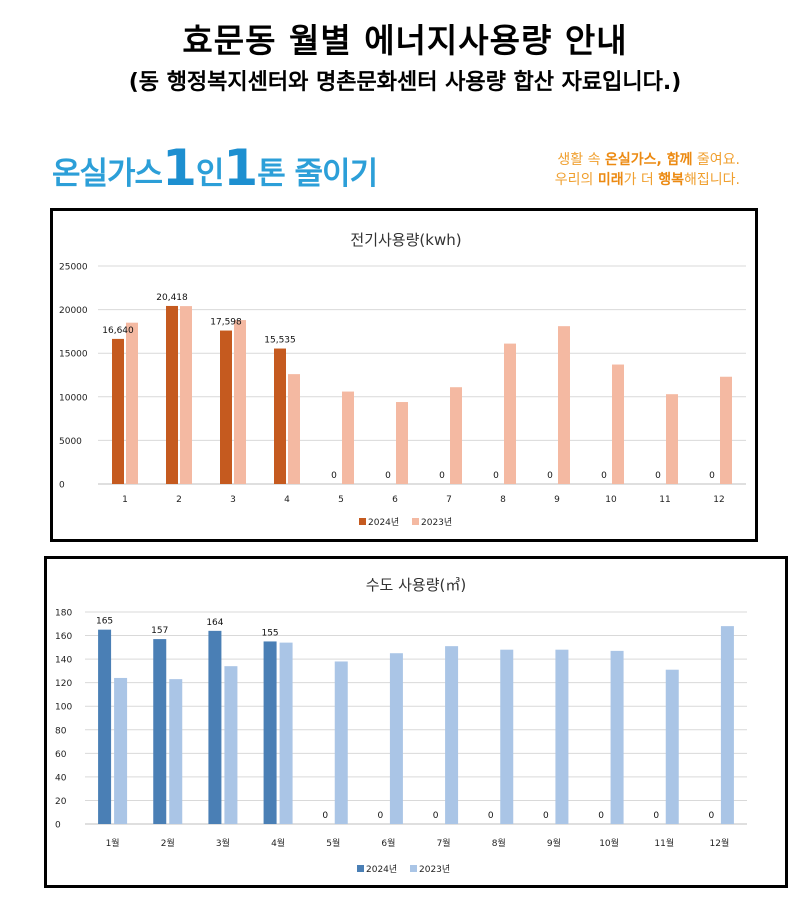 The image size is (810, 897). What do you see at coordinates (62, 486) in the screenshot?
I see `elec-y-tick-label: 0` at bounding box center [62, 486].